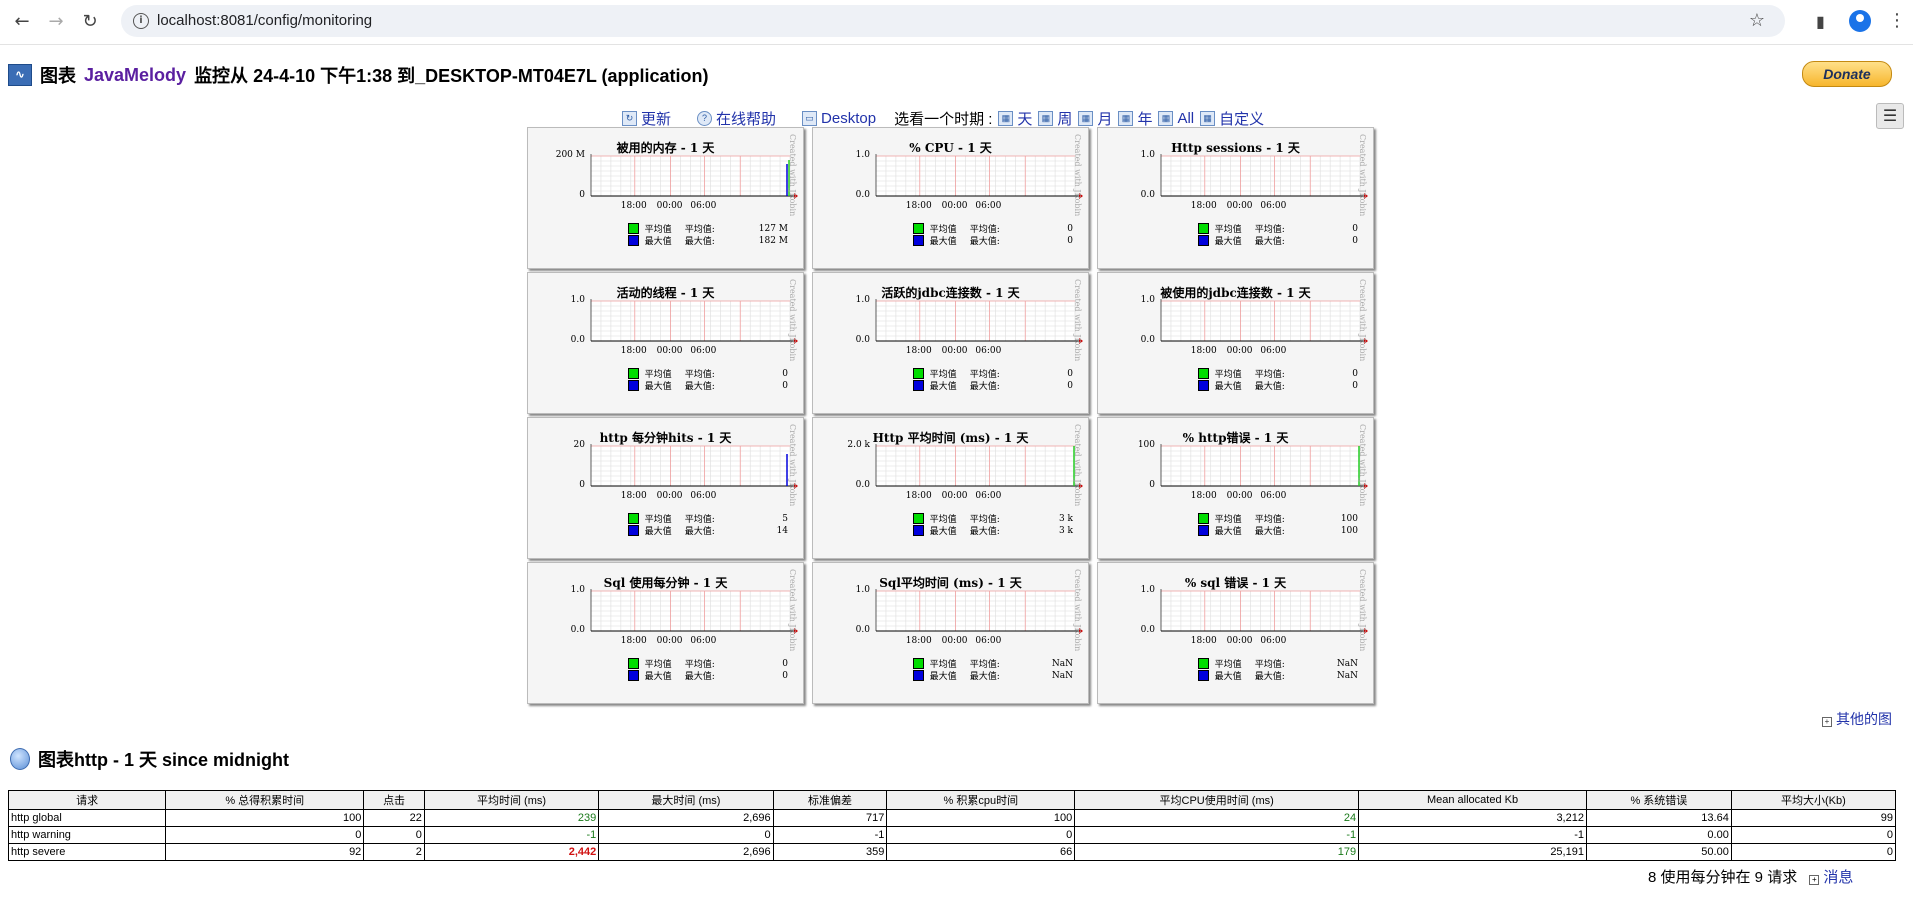 The width and height of the screenshot is (1913, 899). I want to click on request-name-cell: http warning, so click(87, 835).